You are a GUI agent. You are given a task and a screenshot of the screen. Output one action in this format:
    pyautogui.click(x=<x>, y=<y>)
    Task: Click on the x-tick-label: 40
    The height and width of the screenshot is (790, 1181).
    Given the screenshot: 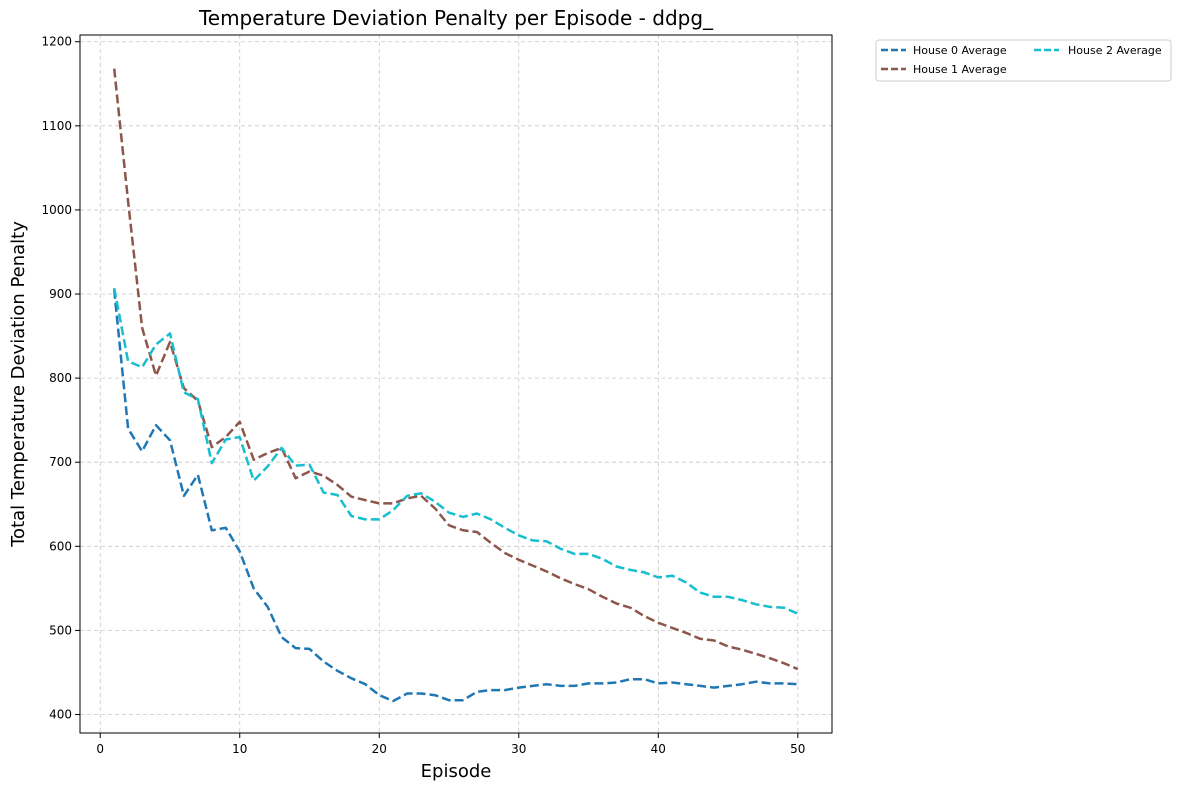 What is the action you would take?
    pyautogui.click(x=658, y=749)
    